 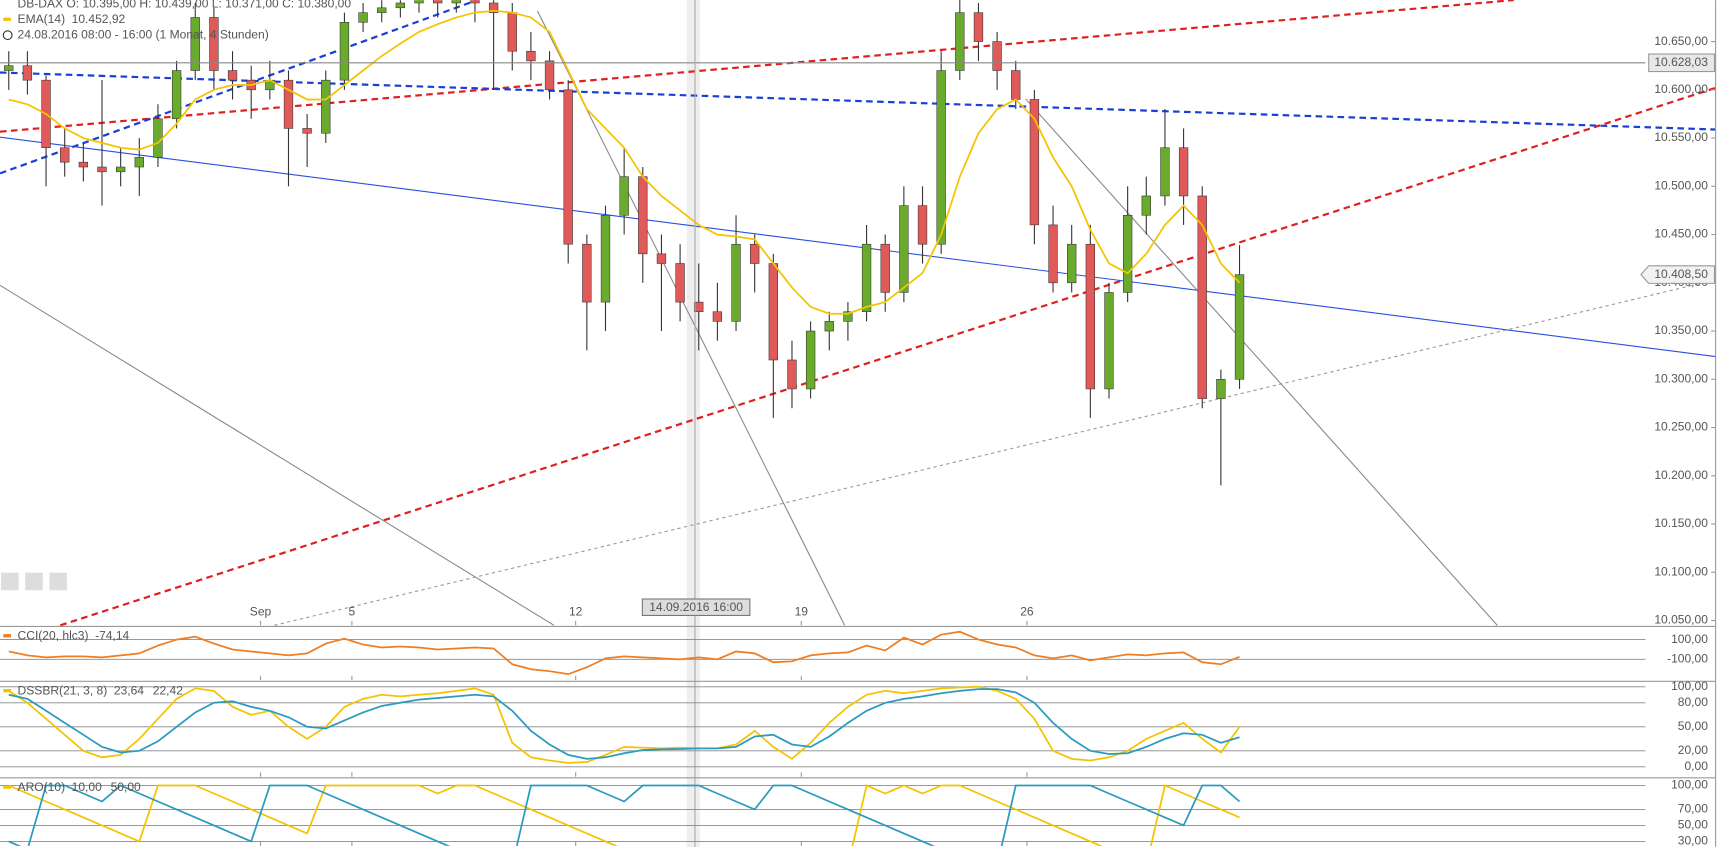 What do you see at coordinates (1681, 62) in the screenshot?
I see `reference-label: 10.628,03` at bounding box center [1681, 62].